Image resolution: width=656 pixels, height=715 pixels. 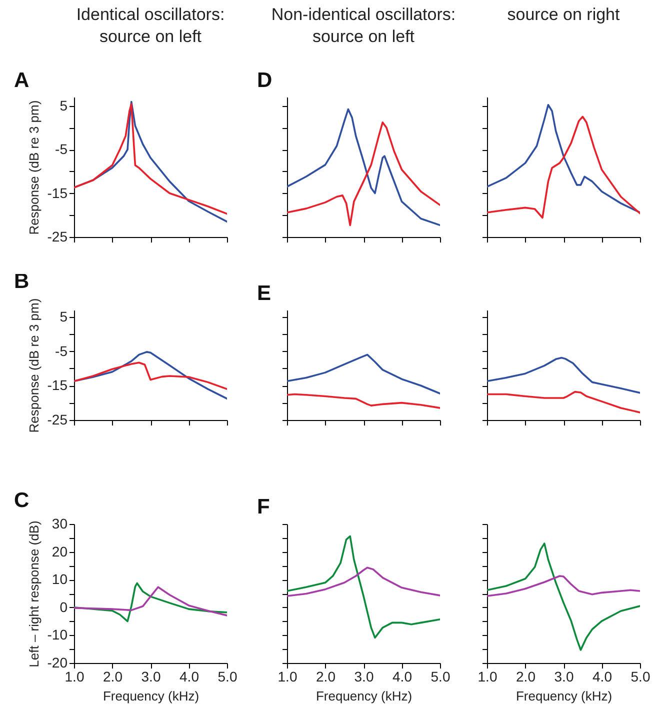 What do you see at coordinates (34, 594) in the screenshot?
I see `y-axis-title: Left – right response (dB)` at bounding box center [34, 594].